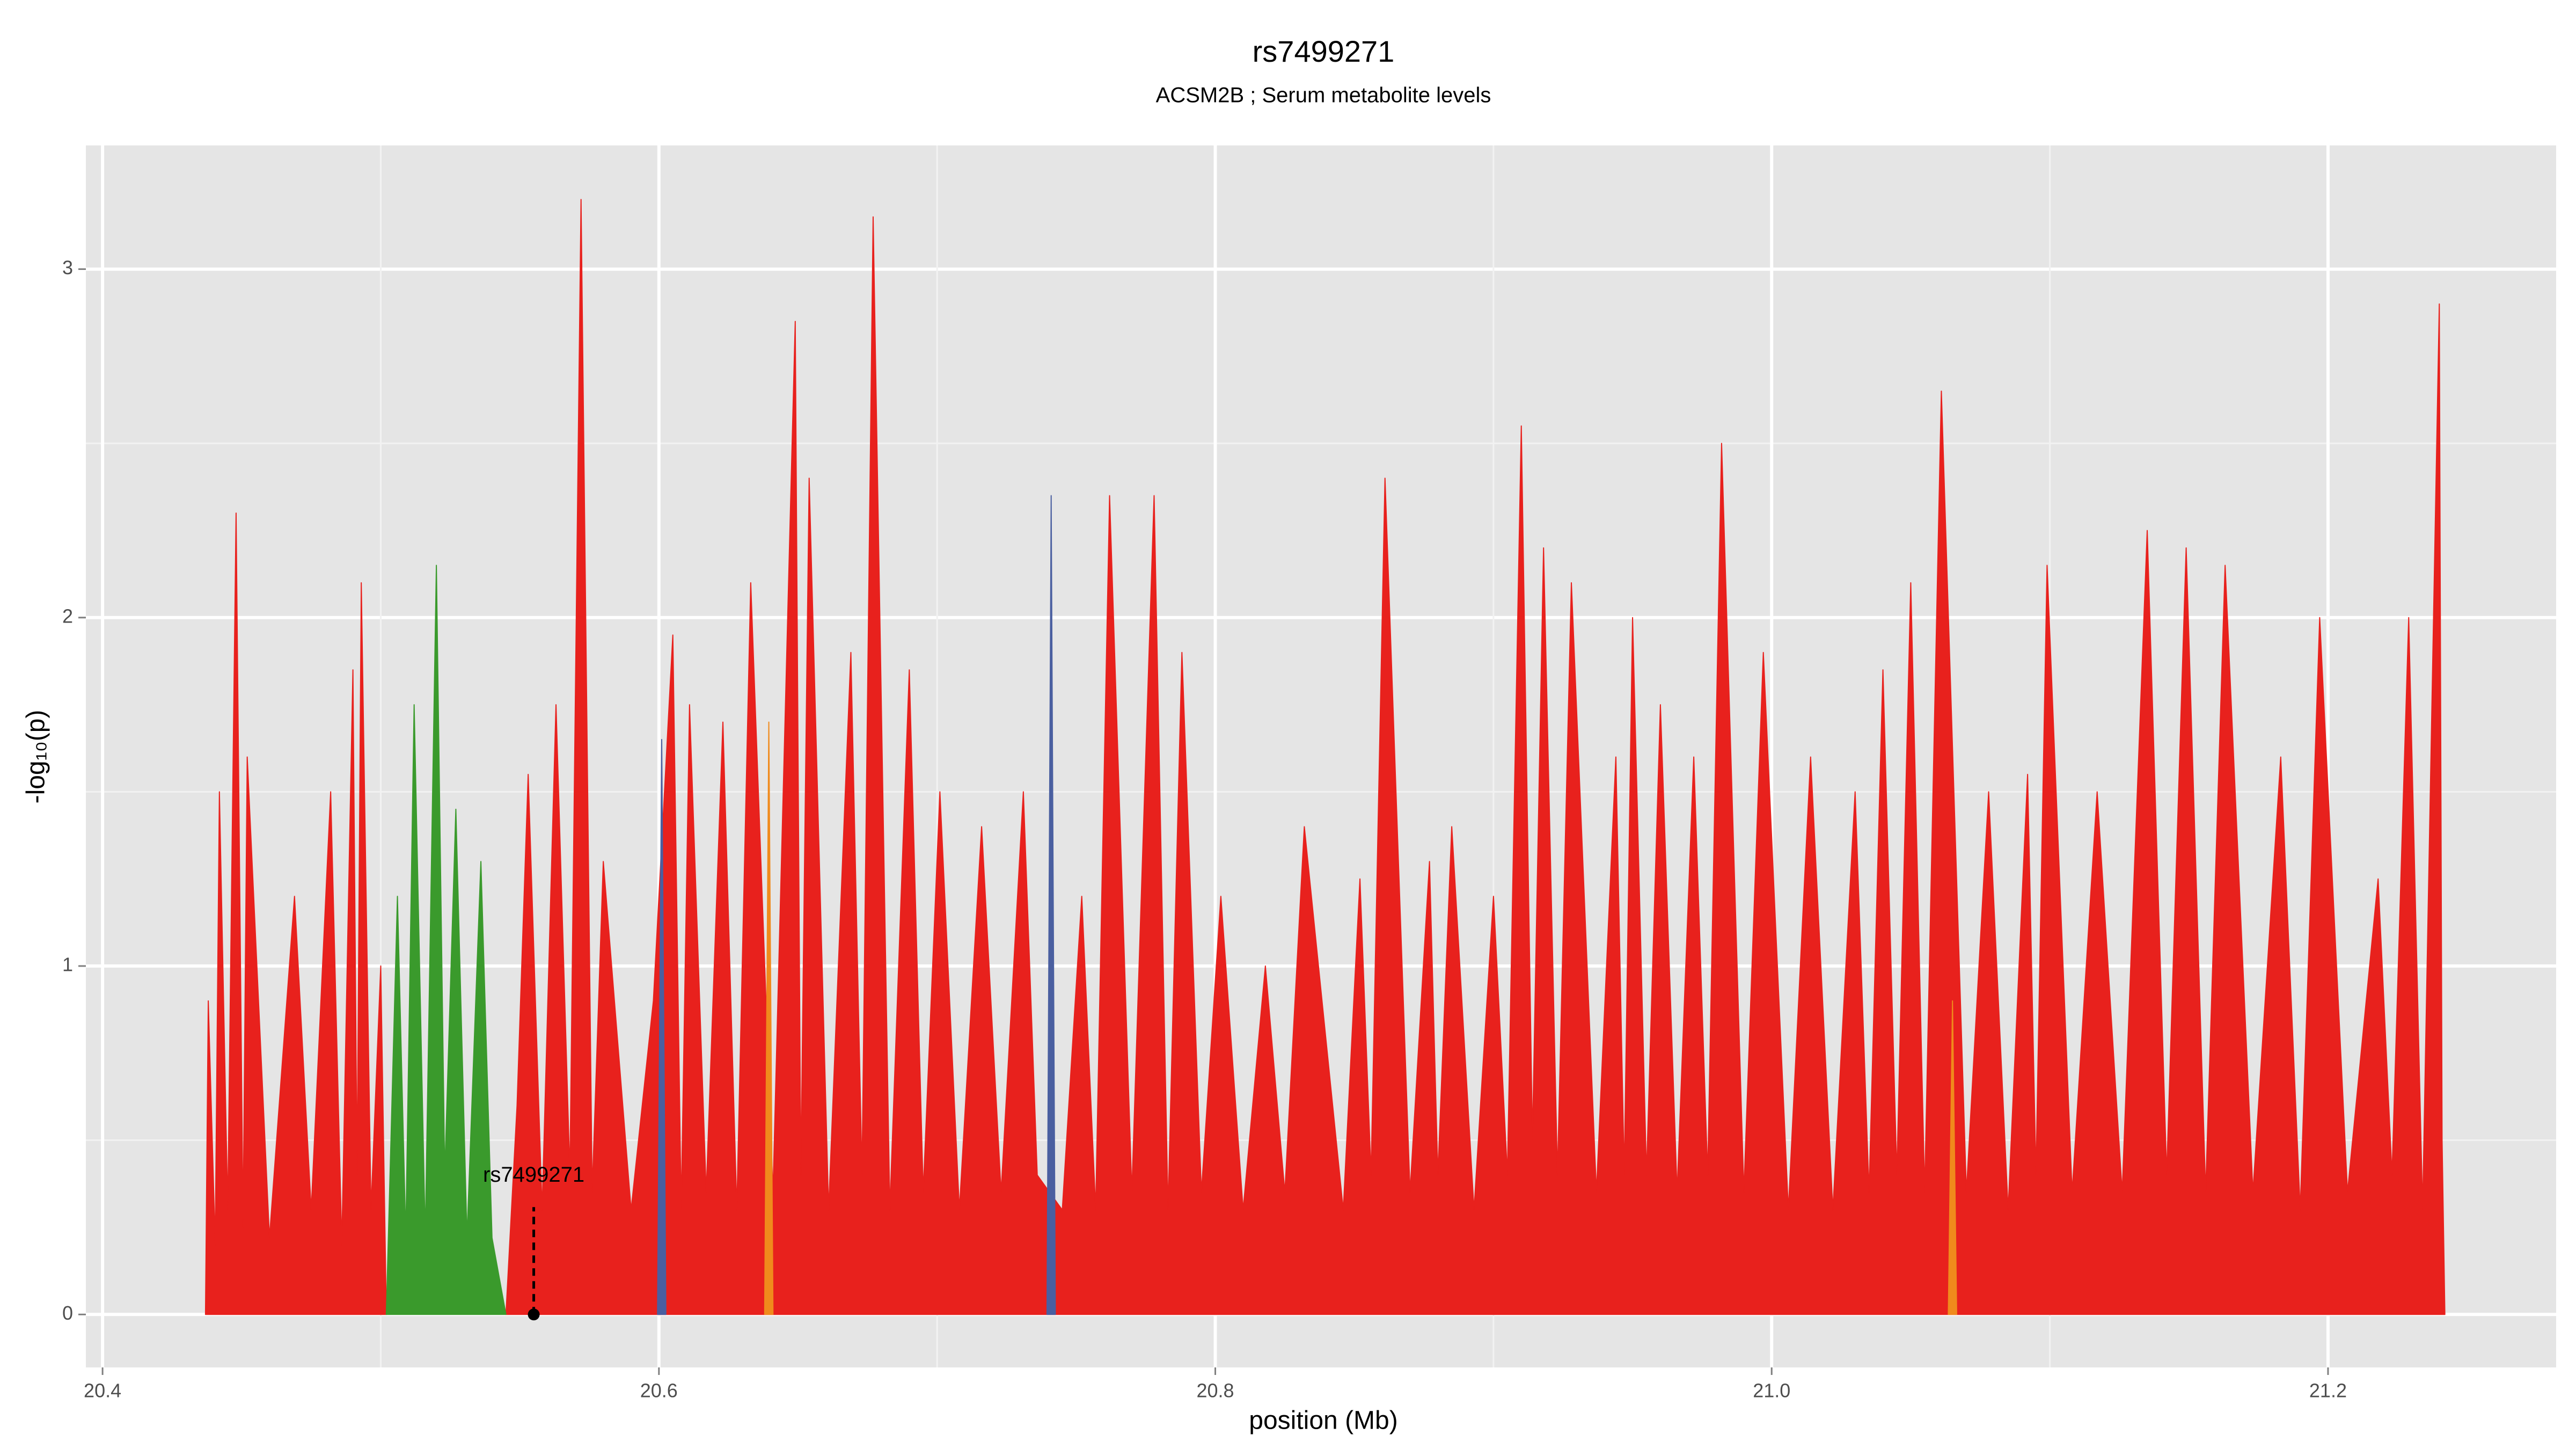 The image size is (2576, 1449). I want to click on x-tick-label: 20.6, so click(659, 1391).